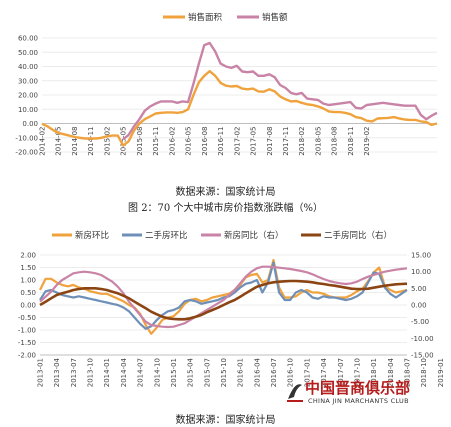  Describe the element at coordinates (28, 39) in the screenshot. I see `y-tick-label: 60.00` at that location.